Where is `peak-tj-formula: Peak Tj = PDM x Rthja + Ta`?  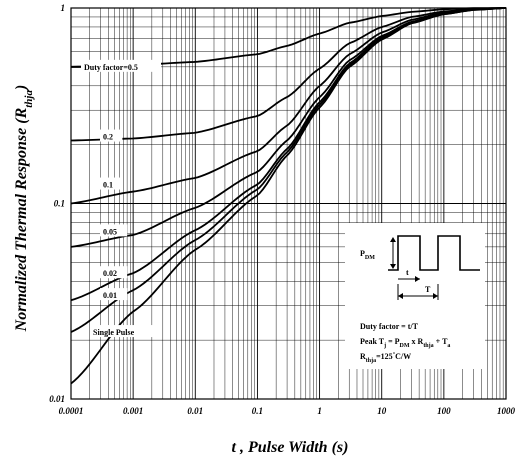
peak-tj-formula: Peak Tj = PDM x Rthja + Ta is located at coordinates (405, 343).